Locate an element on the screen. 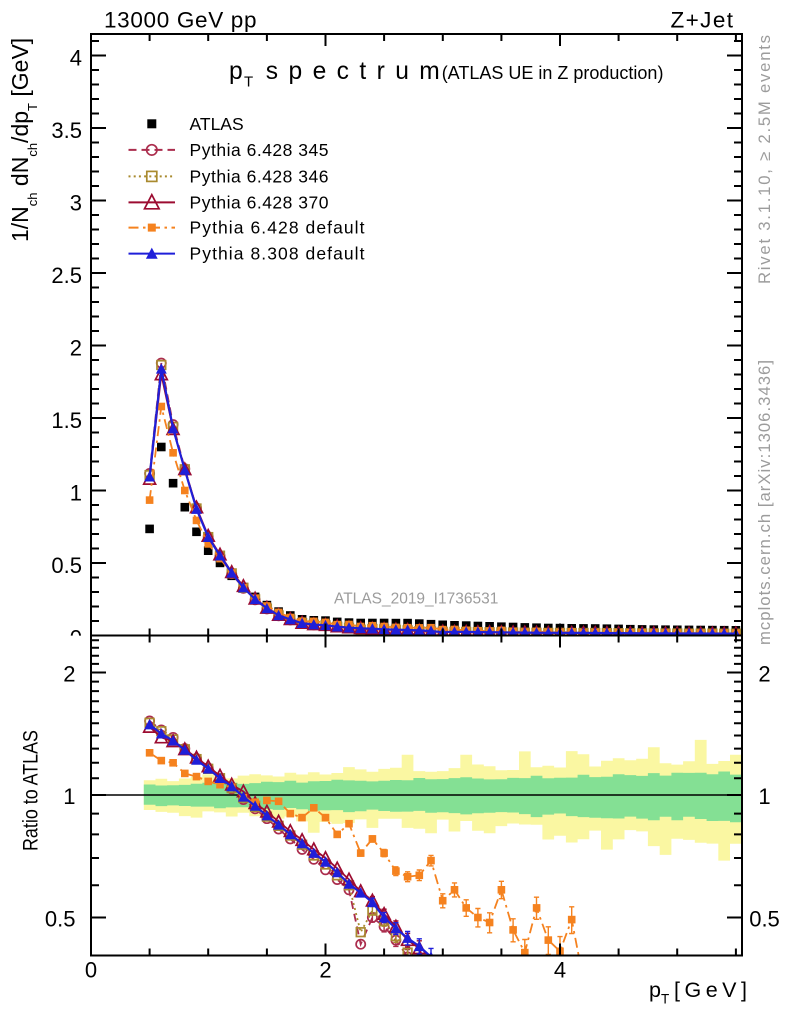 The image size is (786, 1029). svg-text: 1.5 is located at coordinates (66, 420).